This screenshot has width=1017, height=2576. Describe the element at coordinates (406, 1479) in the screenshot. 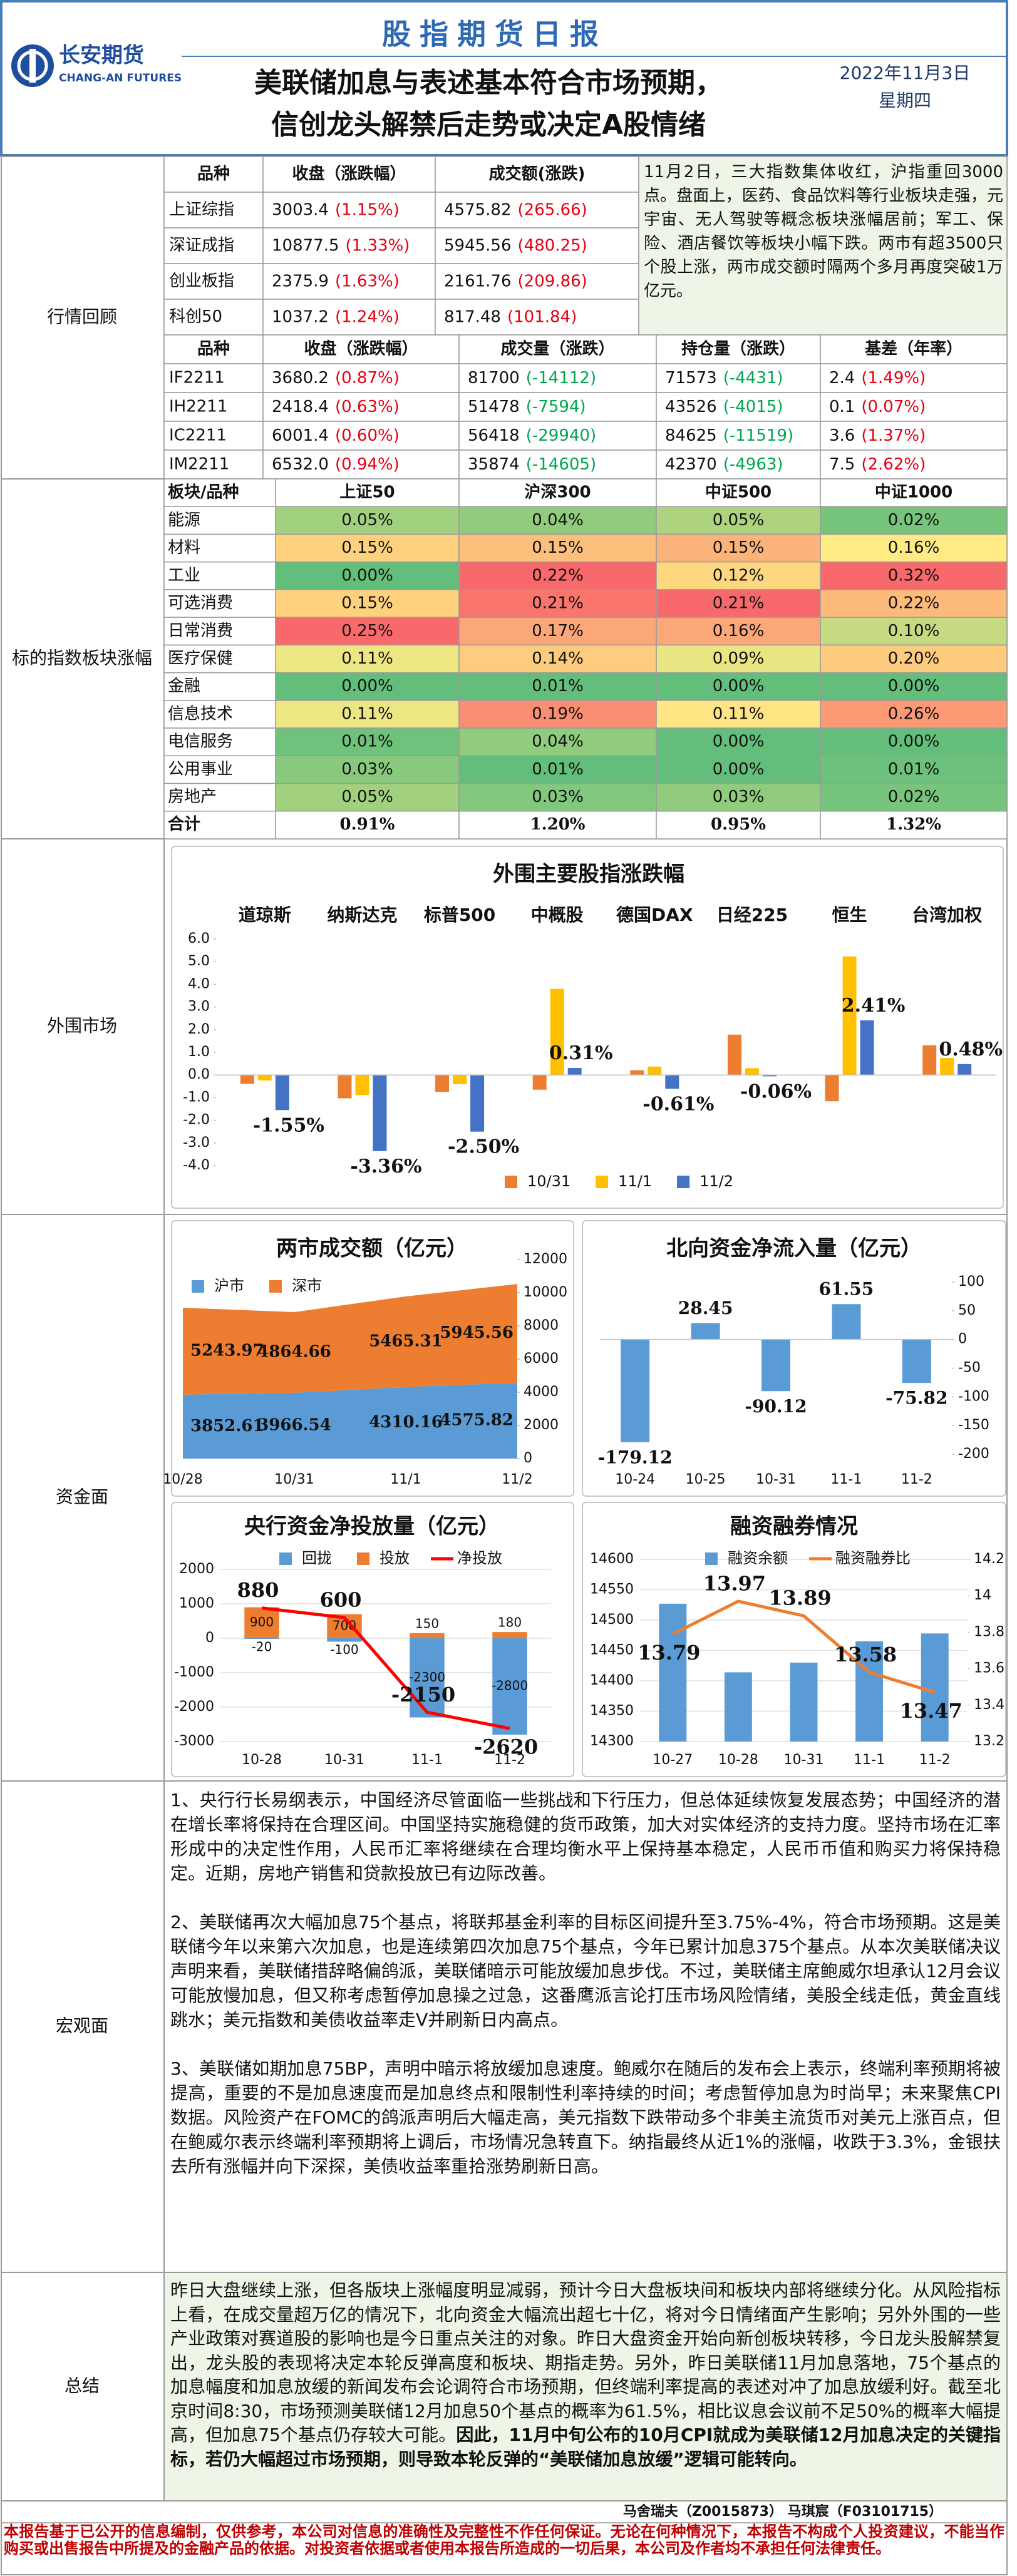

I see `x-tick-label: 11/1` at that location.